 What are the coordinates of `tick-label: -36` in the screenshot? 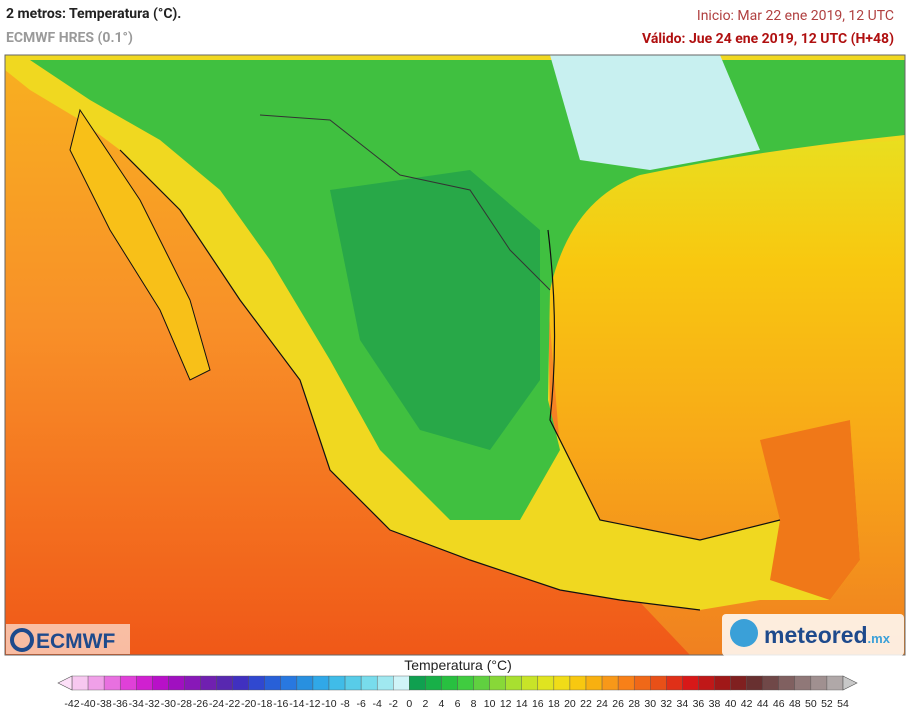 It's located at (120, 704).